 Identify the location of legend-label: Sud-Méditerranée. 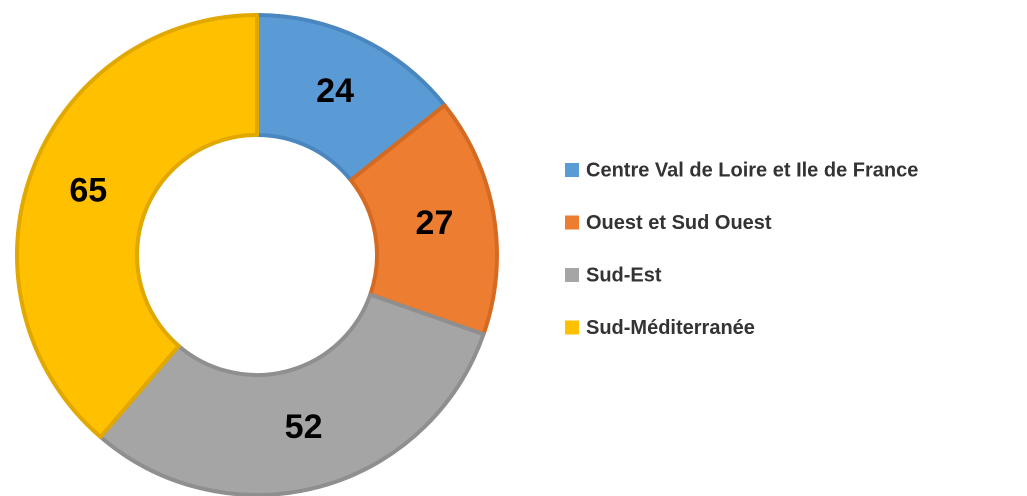
(670, 328).